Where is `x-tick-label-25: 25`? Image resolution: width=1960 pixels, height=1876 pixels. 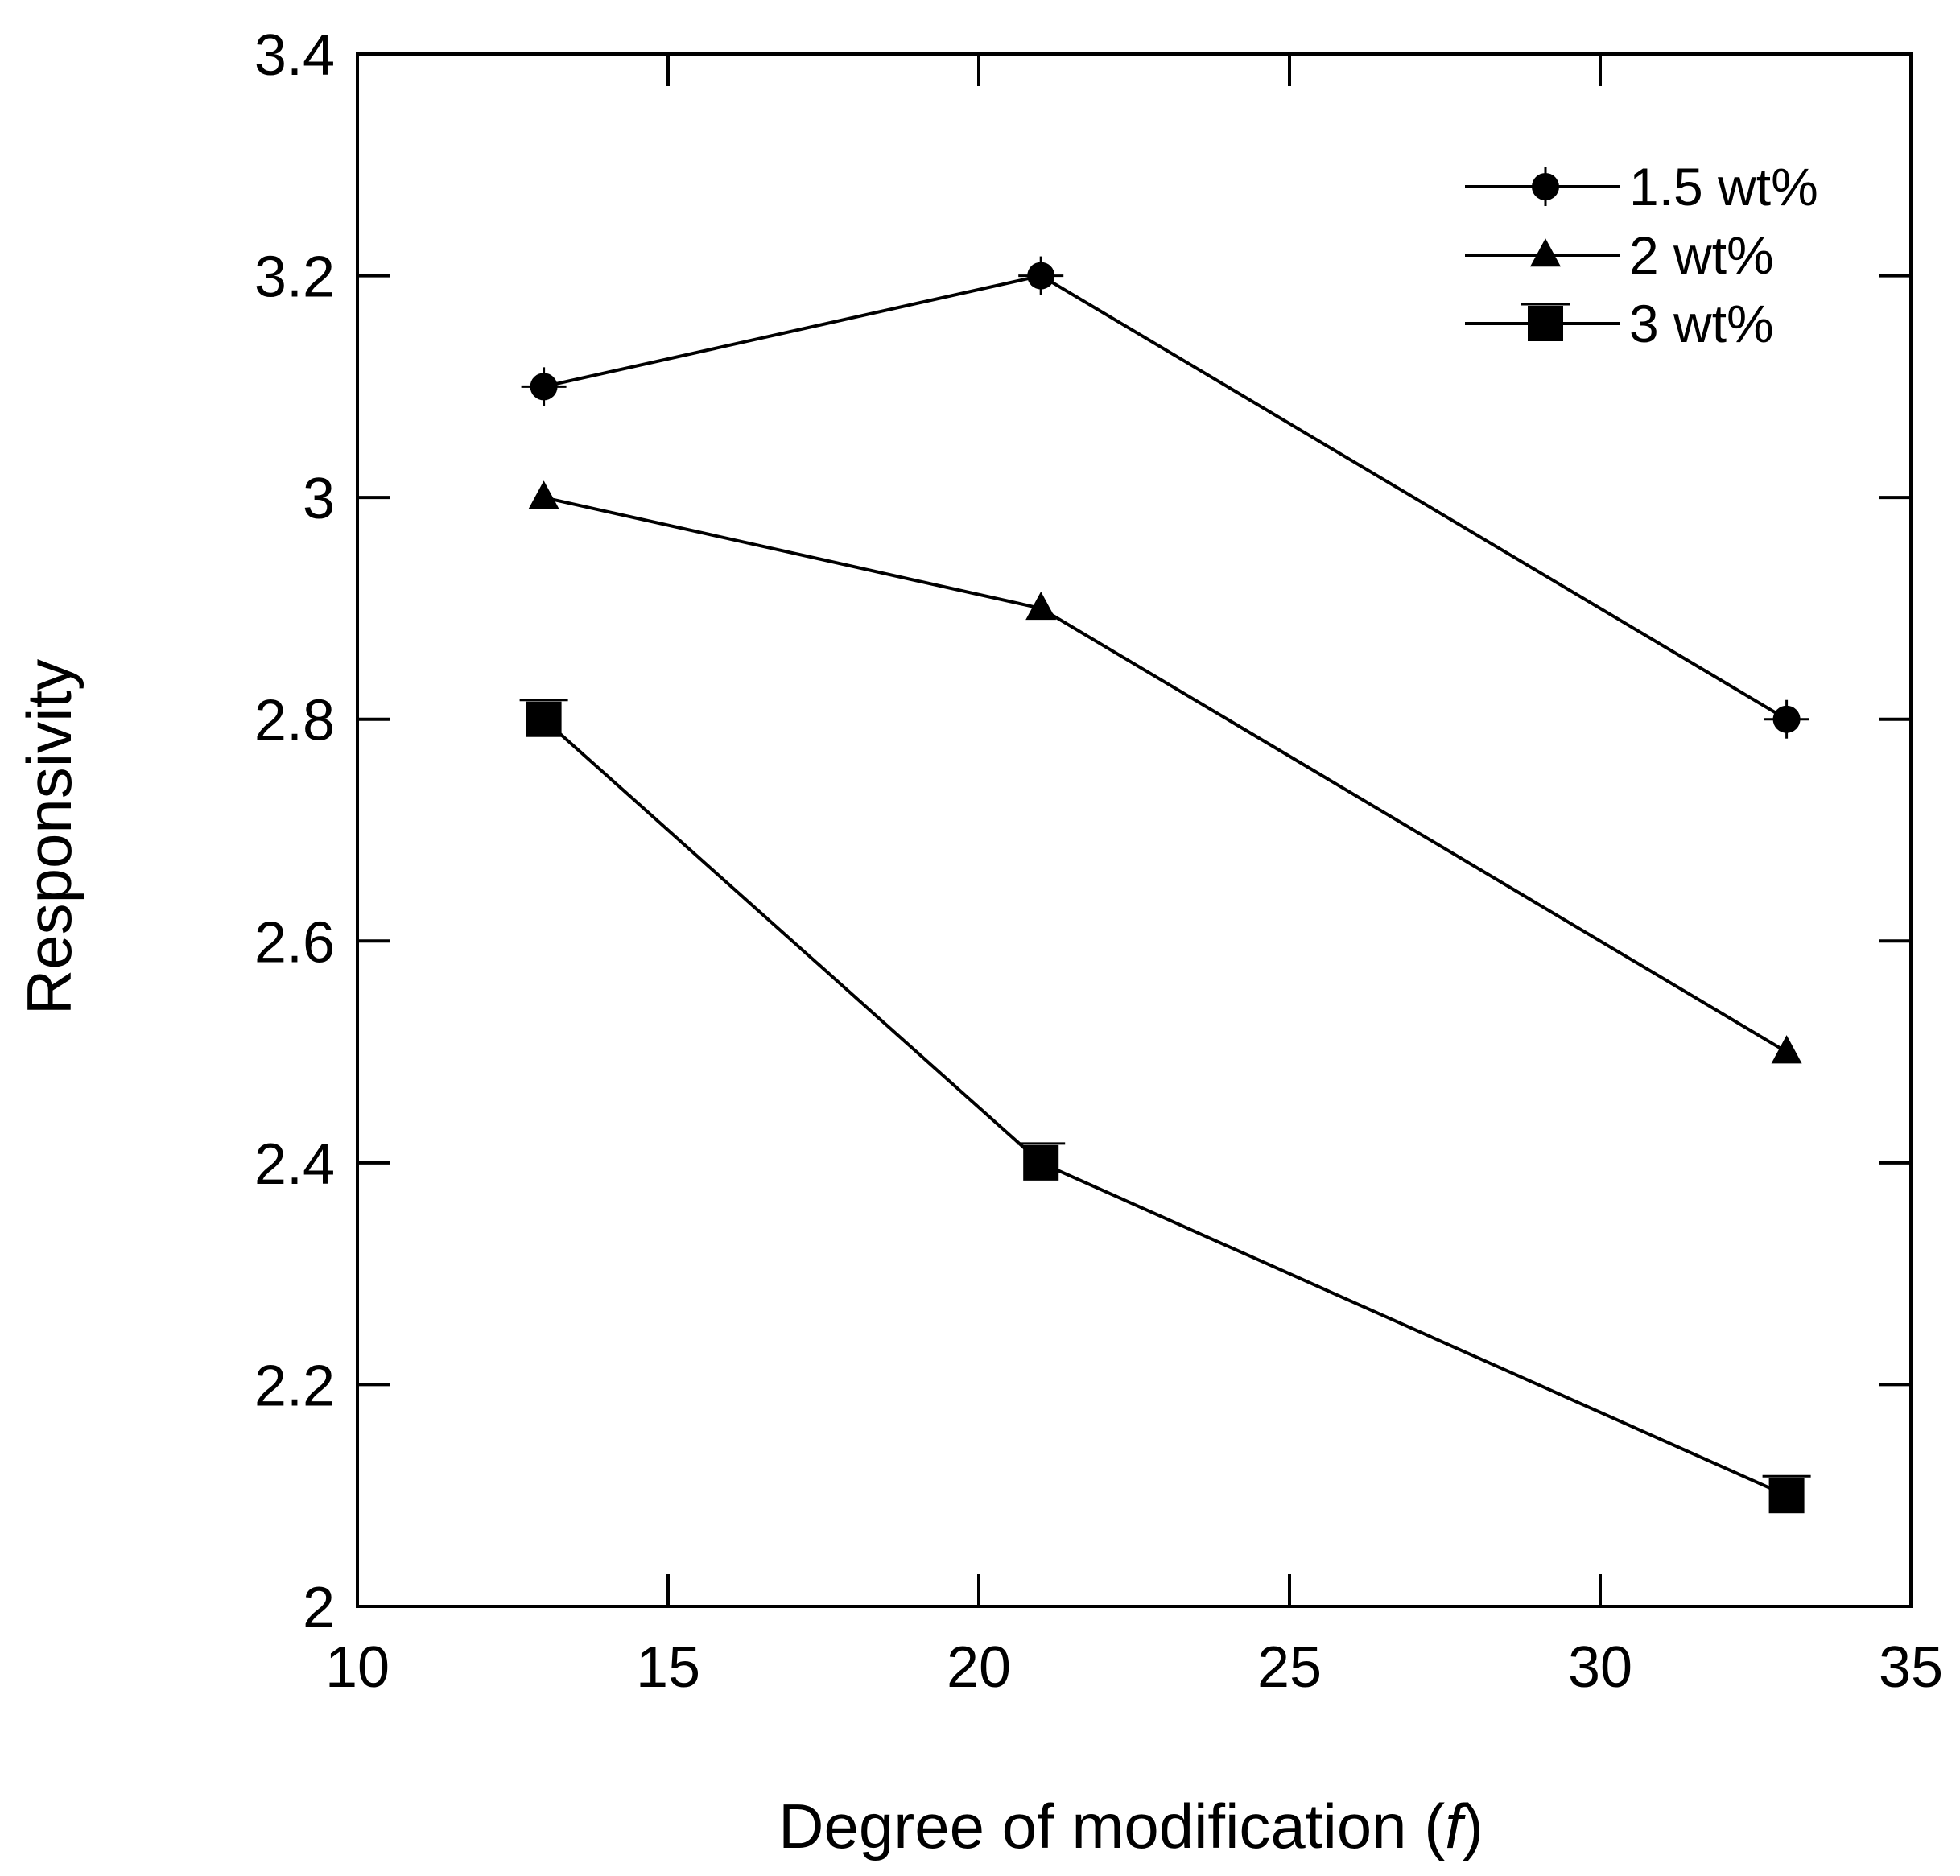
x-tick-label-25: 25 is located at coordinates (1289, 1667).